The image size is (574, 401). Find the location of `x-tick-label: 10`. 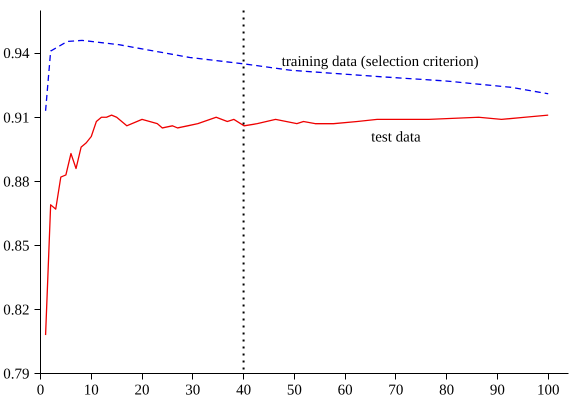

x-tick-label: 10 is located at coordinates (91, 390).